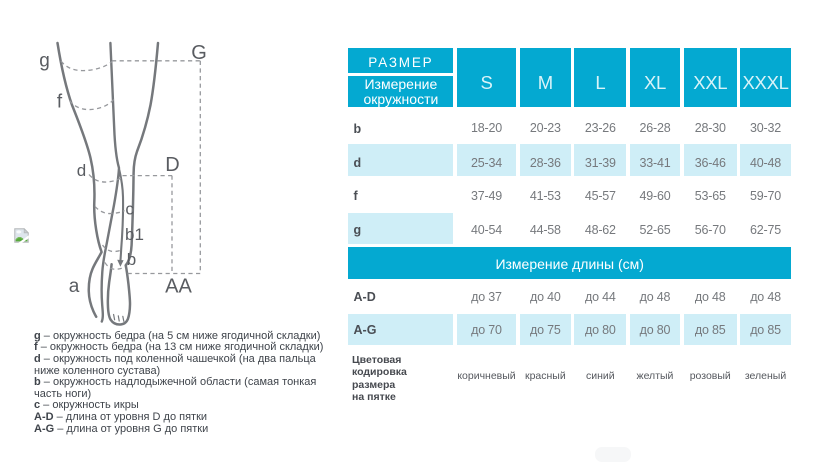  What do you see at coordinates (172, 165) in the screenshot?
I see `svg-text: D` at bounding box center [172, 165].